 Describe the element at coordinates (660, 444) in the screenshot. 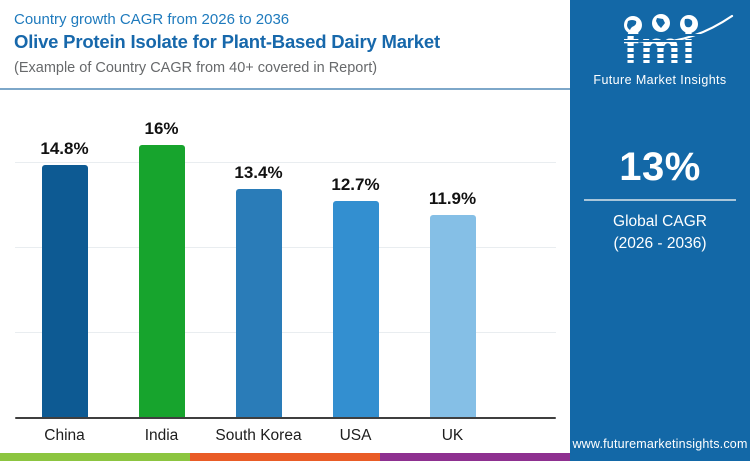

I see `website-url: www.futuremarketinsights.com` at that location.